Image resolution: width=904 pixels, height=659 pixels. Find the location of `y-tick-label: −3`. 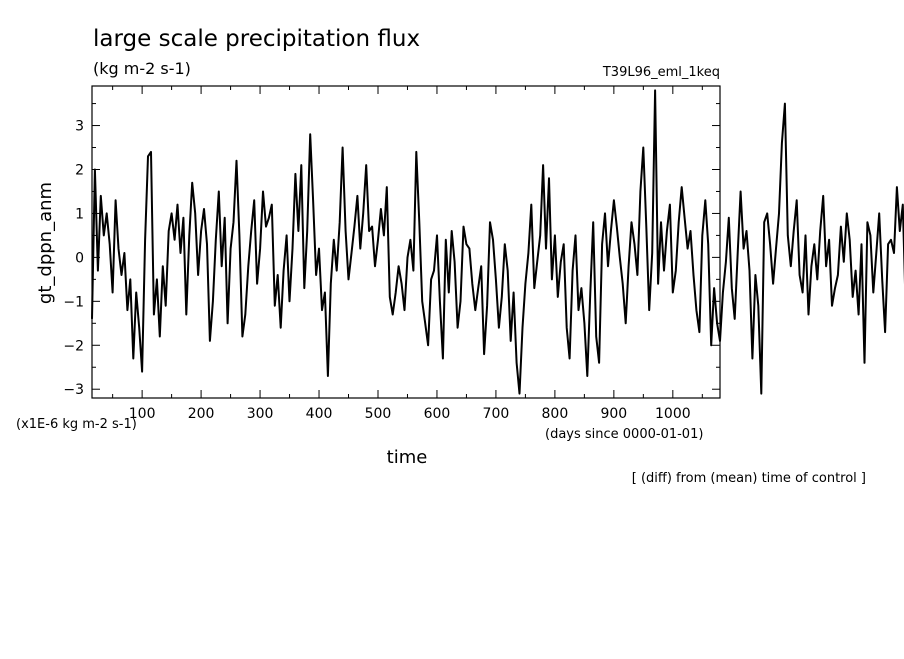

y-tick-label: −3 is located at coordinates (73, 390).